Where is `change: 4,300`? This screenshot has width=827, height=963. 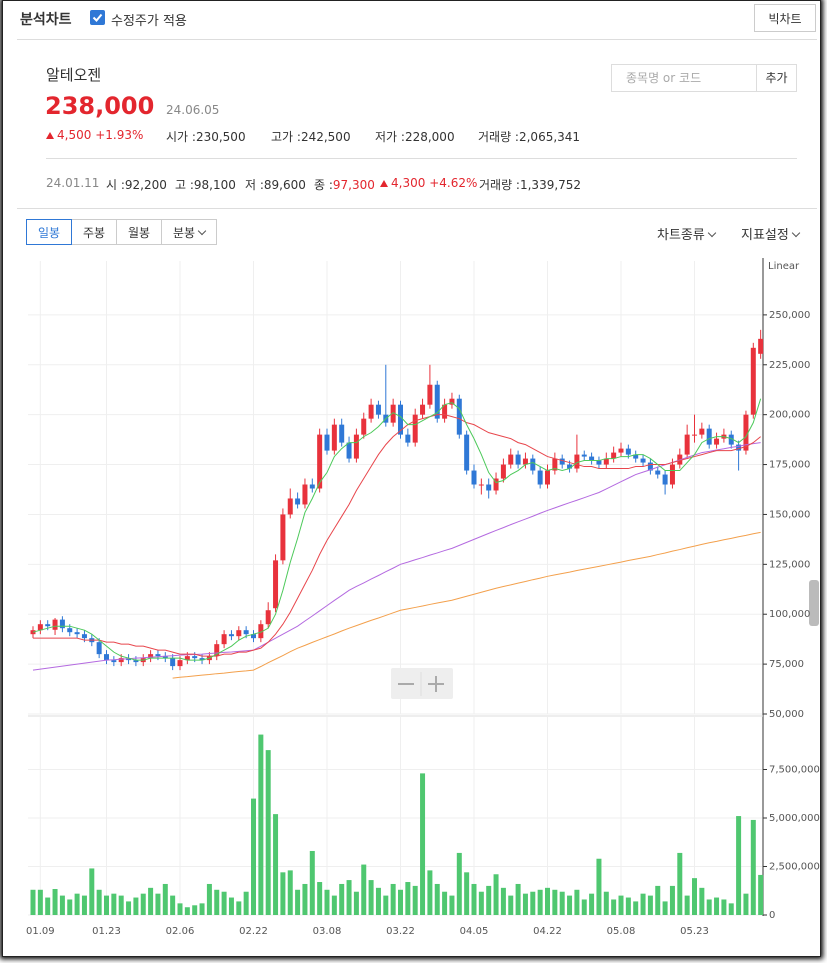 change: 4,300 is located at coordinates (408, 183).